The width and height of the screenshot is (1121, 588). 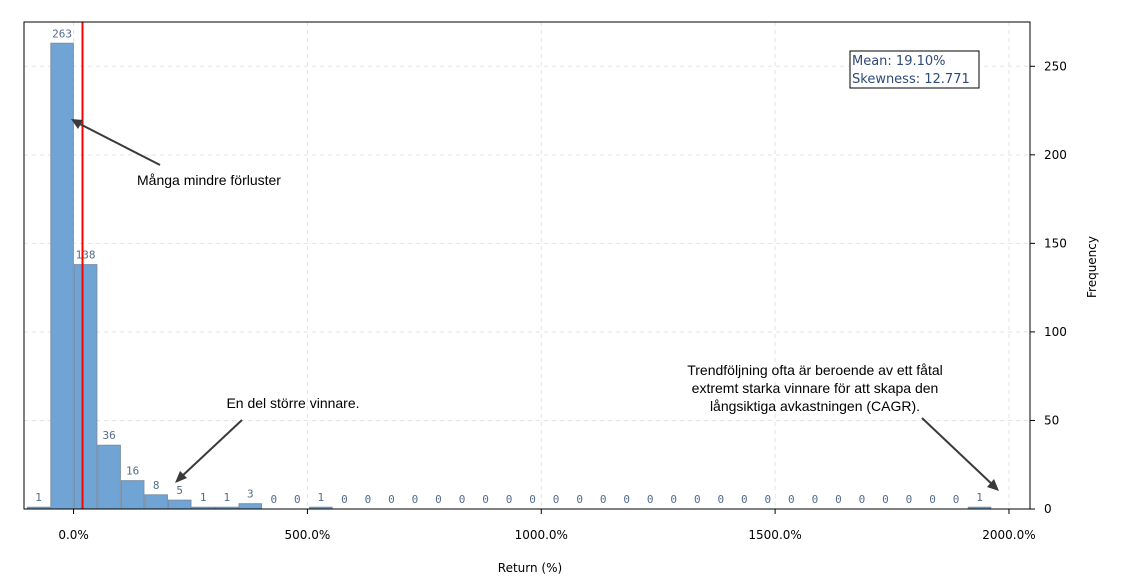 I want to click on bar-value-label: 138, so click(x=86, y=255).